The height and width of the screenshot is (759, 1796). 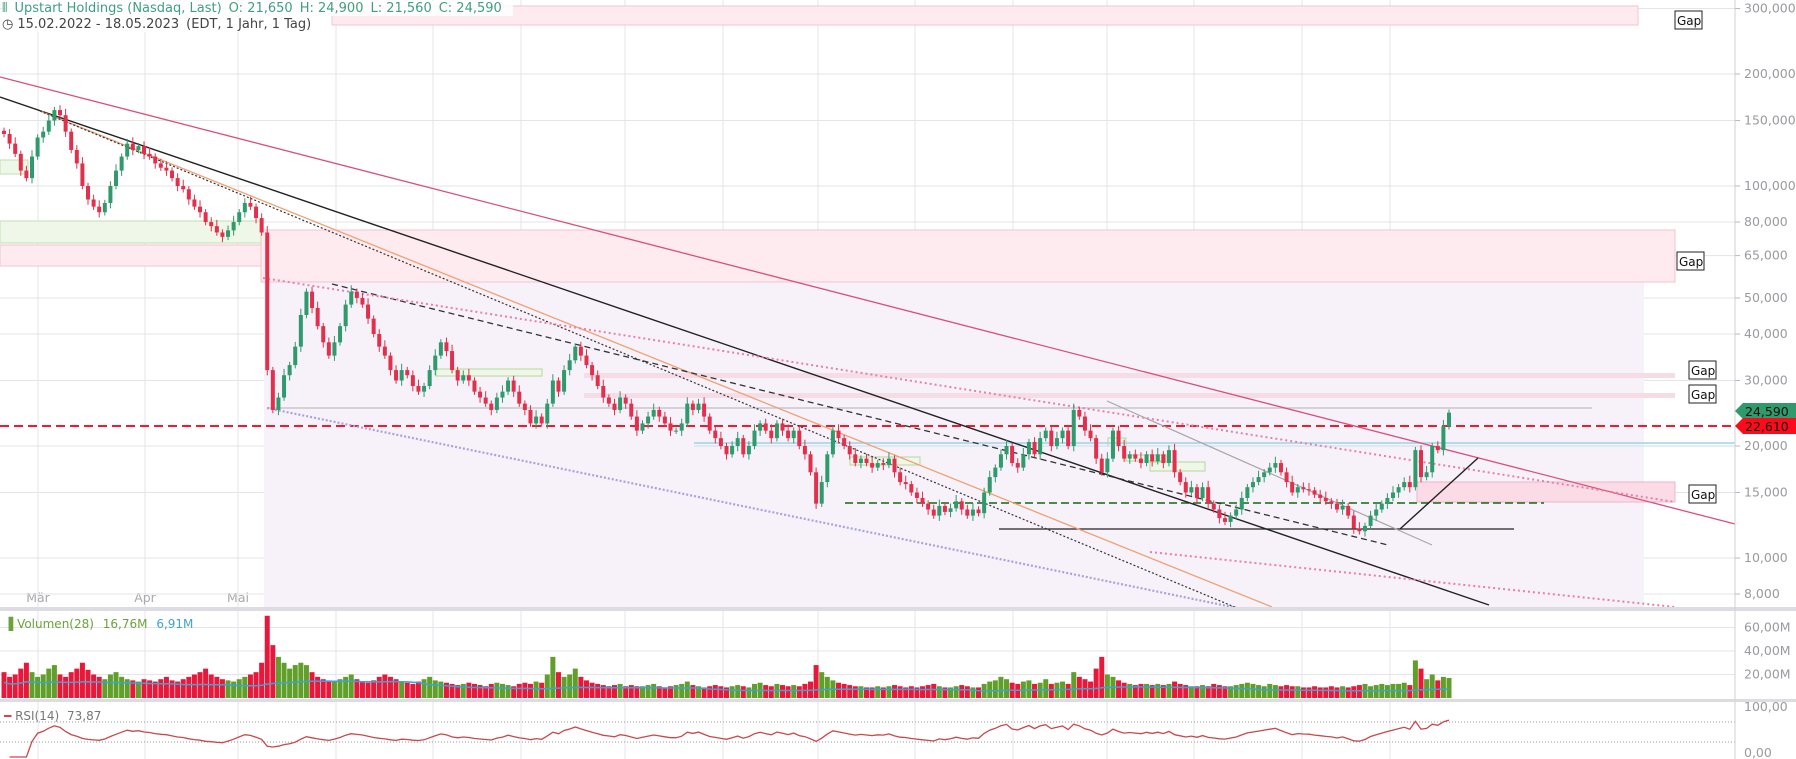 What do you see at coordinates (1758, 752) in the screenshot?
I see `rsi-tick-label: 0,00` at bounding box center [1758, 752].